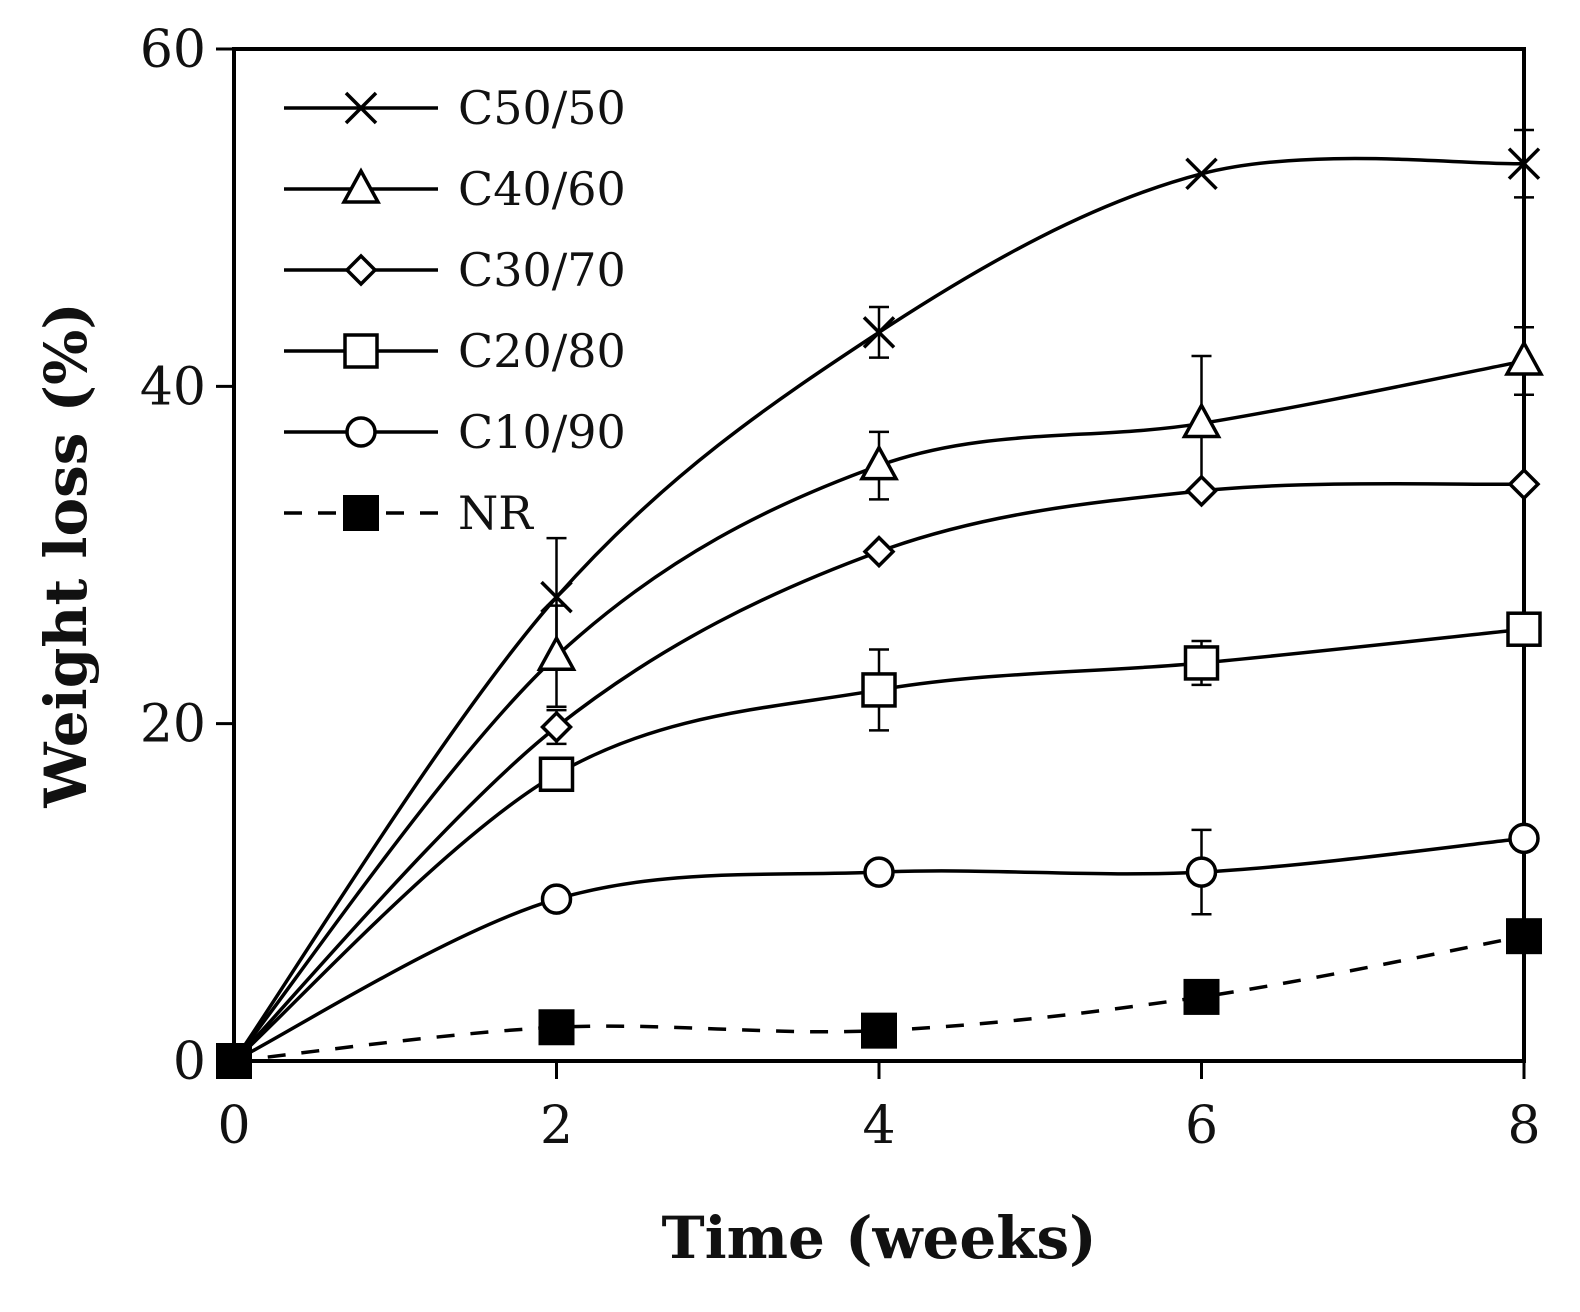 Image resolution: width=1580 pixels, height=1312 pixels. I want to click on x-axis-ticks: 0 2 4 6 8, so click(879, 1108).